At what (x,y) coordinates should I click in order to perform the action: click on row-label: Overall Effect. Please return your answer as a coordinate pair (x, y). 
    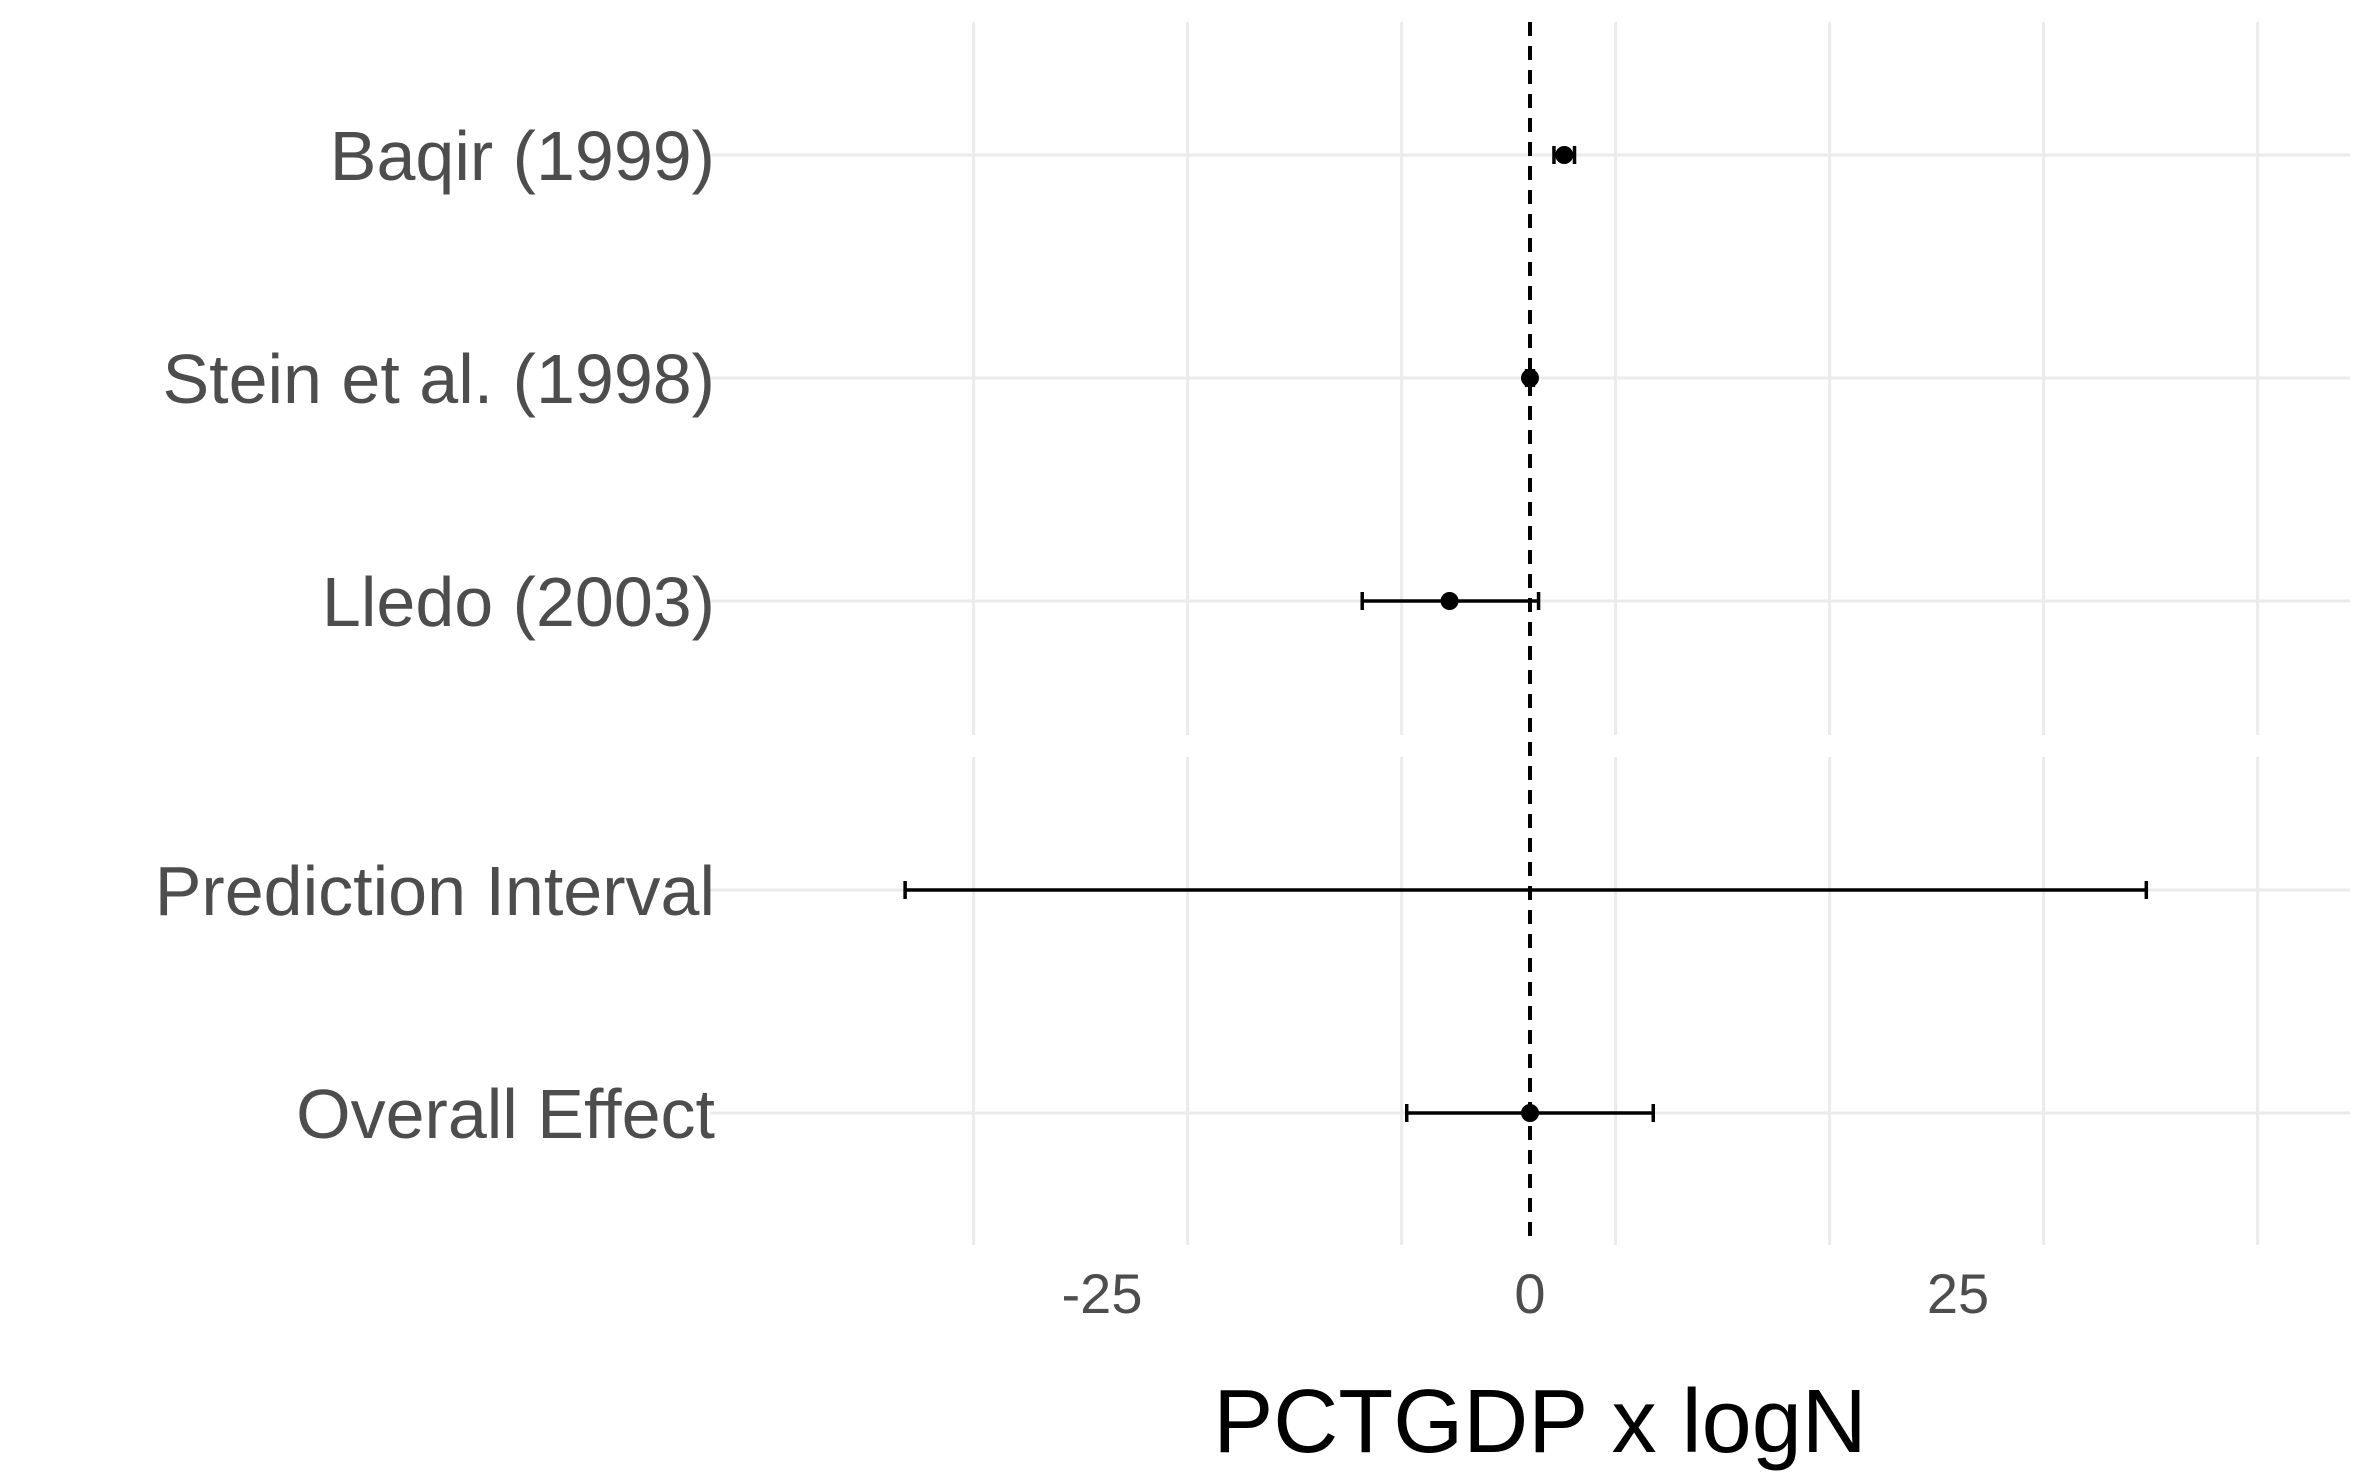
    Looking at the image, I should click on (505, 1114).